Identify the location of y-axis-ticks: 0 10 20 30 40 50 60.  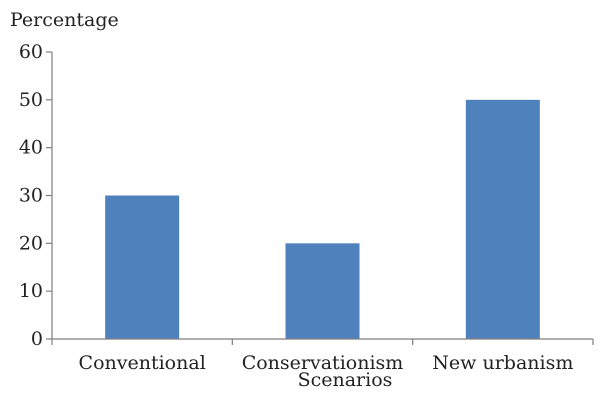
(35, 195).